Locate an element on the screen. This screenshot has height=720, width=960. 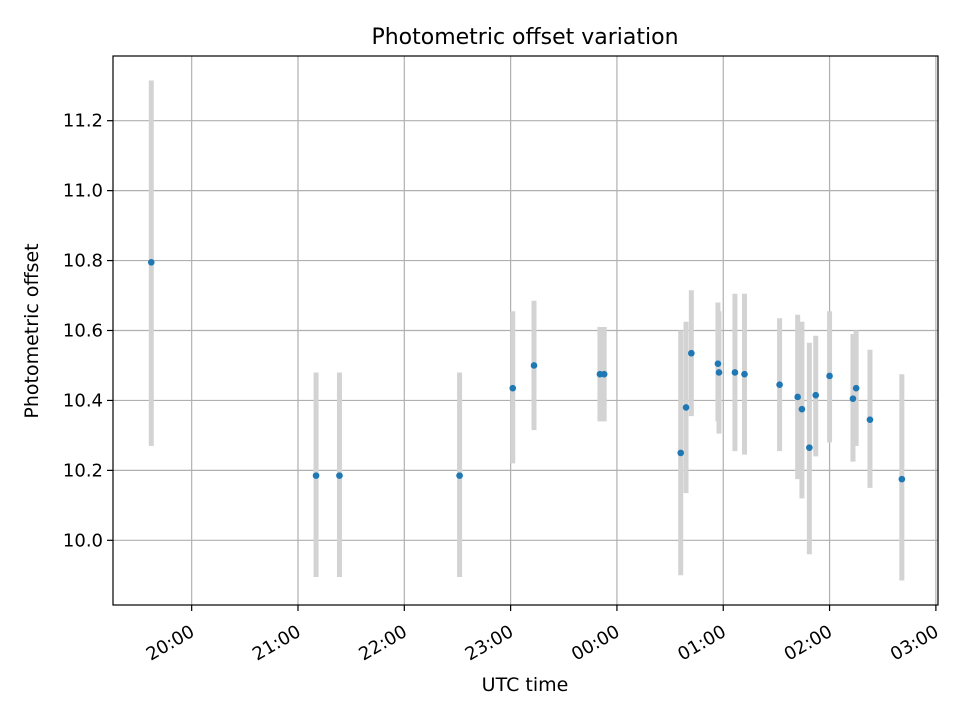
y-tick-label: 10.6 is located at coordinates (83, 331).